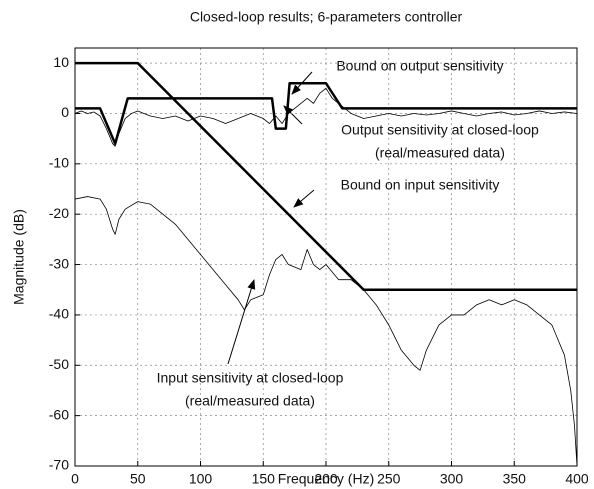 The height and width of the screenshot is (489, 594). Describe the element at coordinates (389, 479) in the screenshot. I see `x-tick-label: 250` at that location.